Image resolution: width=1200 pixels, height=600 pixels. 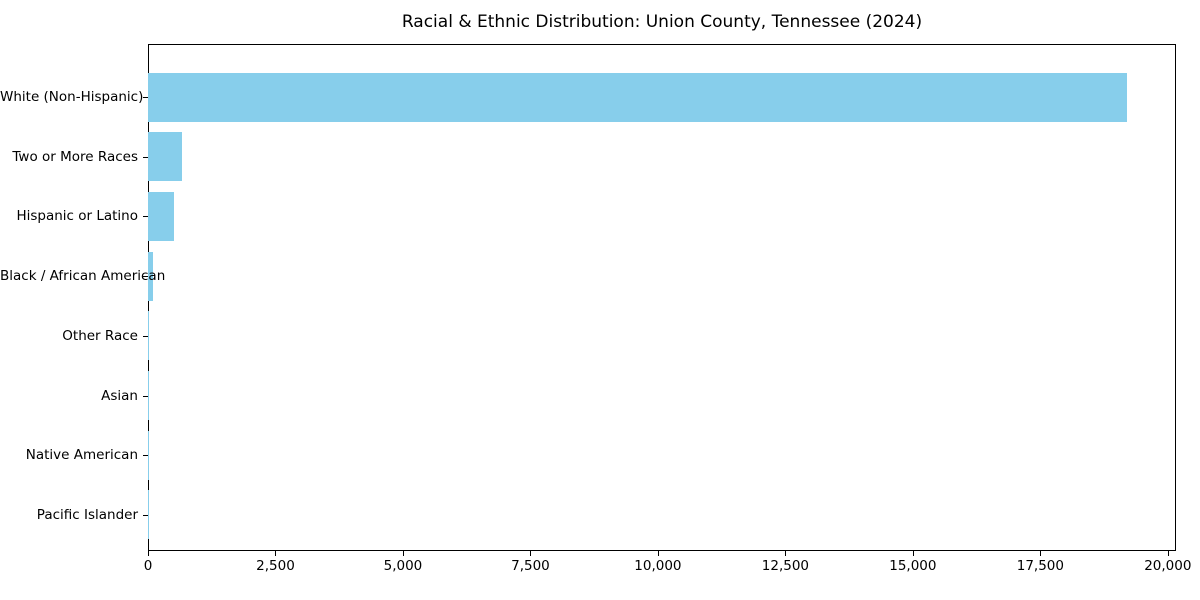 I want to click on x-tick-label: 20,000, so click(x=1168, y=566).